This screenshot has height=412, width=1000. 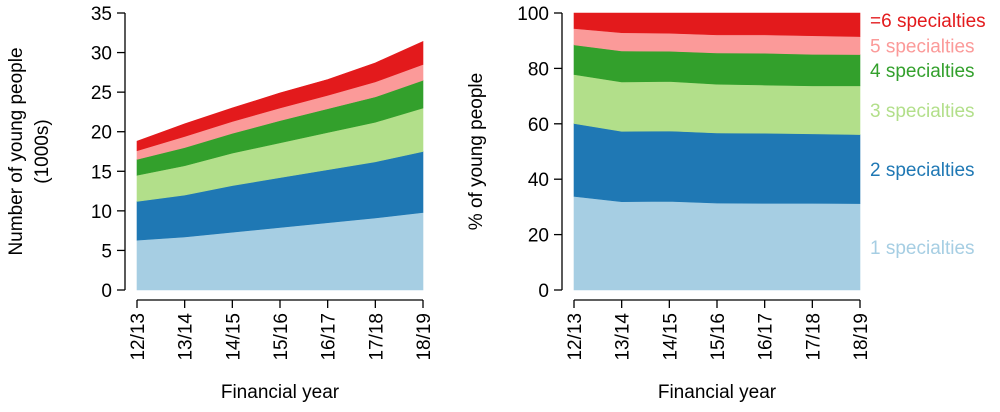 What do you see at coordinates (101, 212) in the screenshot?
I see `y-tick-label: 10` at bounding box center [101, 212].